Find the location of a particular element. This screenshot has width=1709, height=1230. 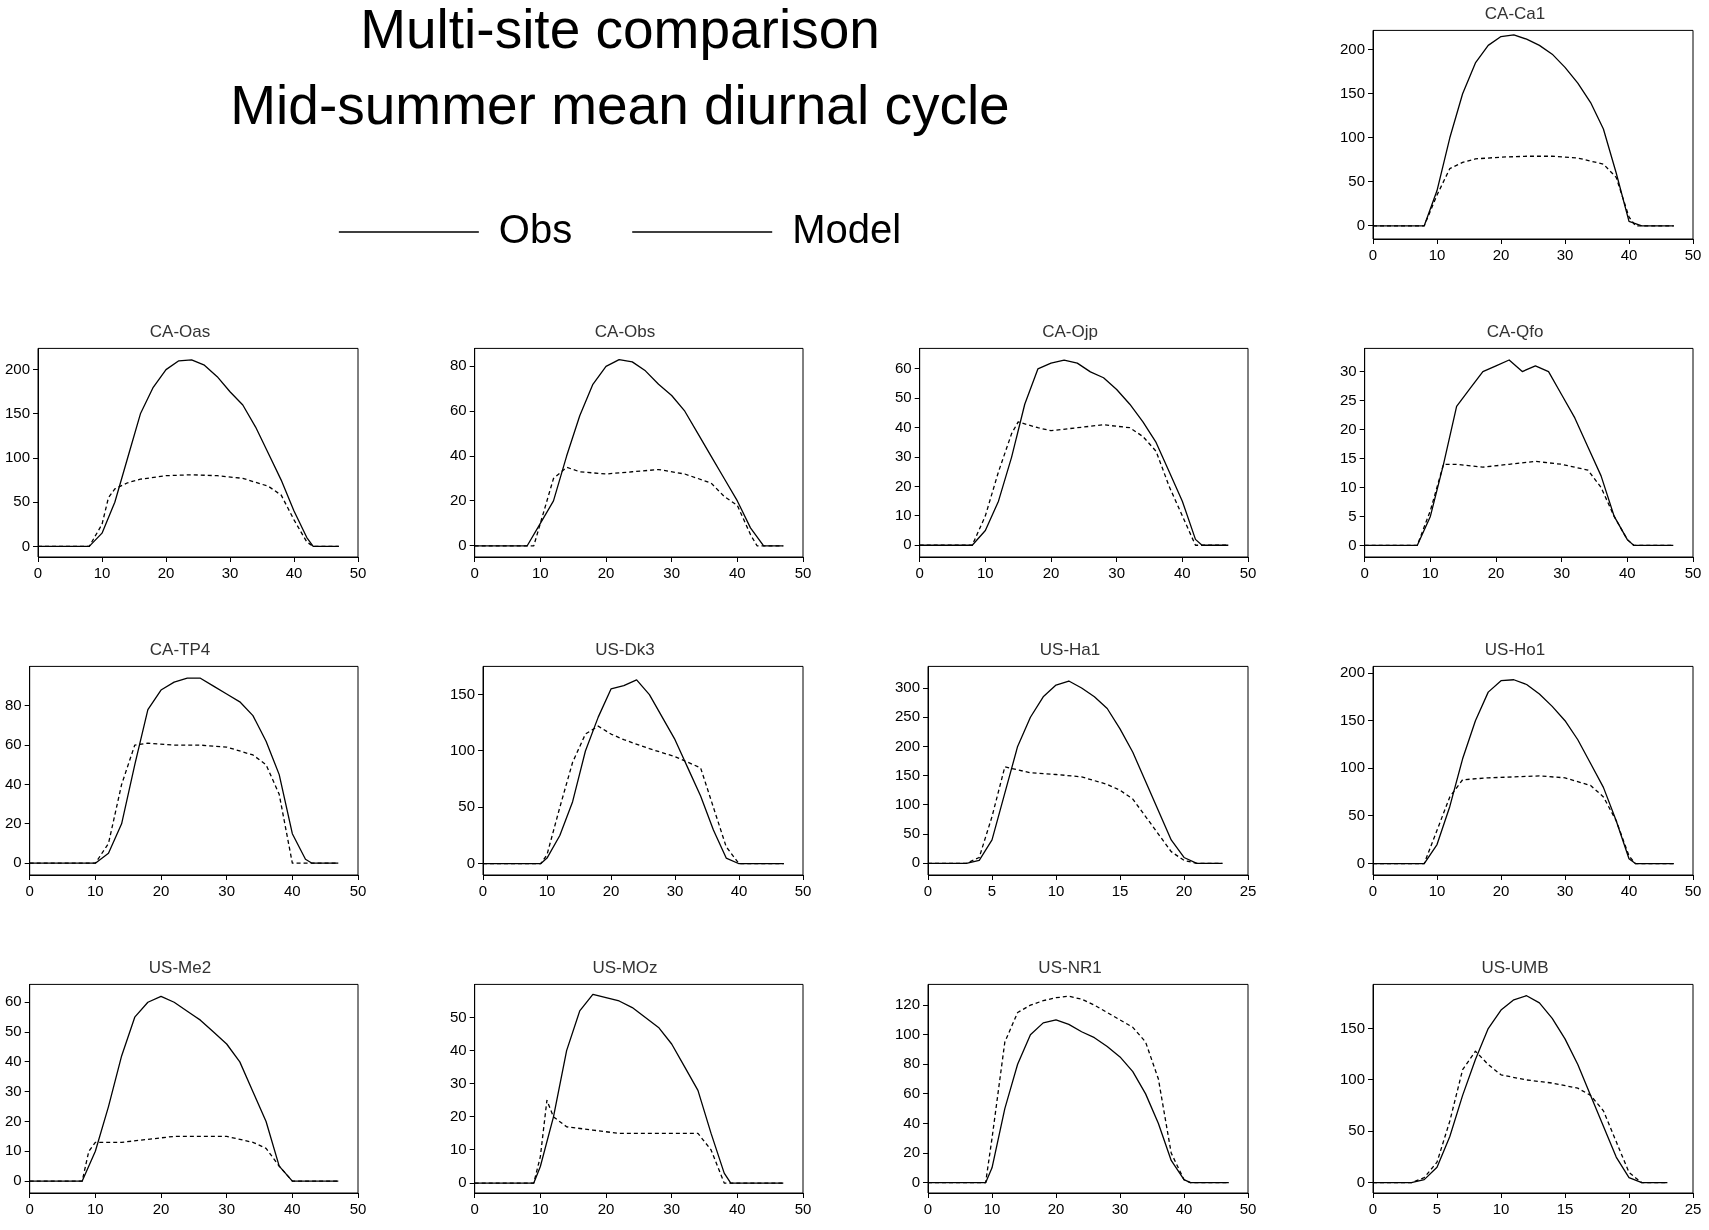

y-tick-label: 25 is located at coordinates (1348, 399).